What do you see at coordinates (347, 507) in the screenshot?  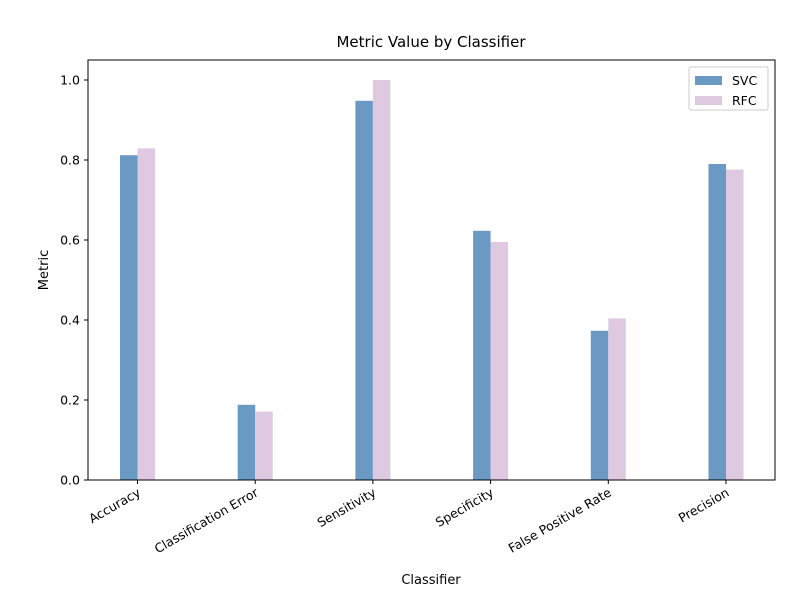 I see `x-tick-label: Sensitivity` at bounding box center [347, 507].